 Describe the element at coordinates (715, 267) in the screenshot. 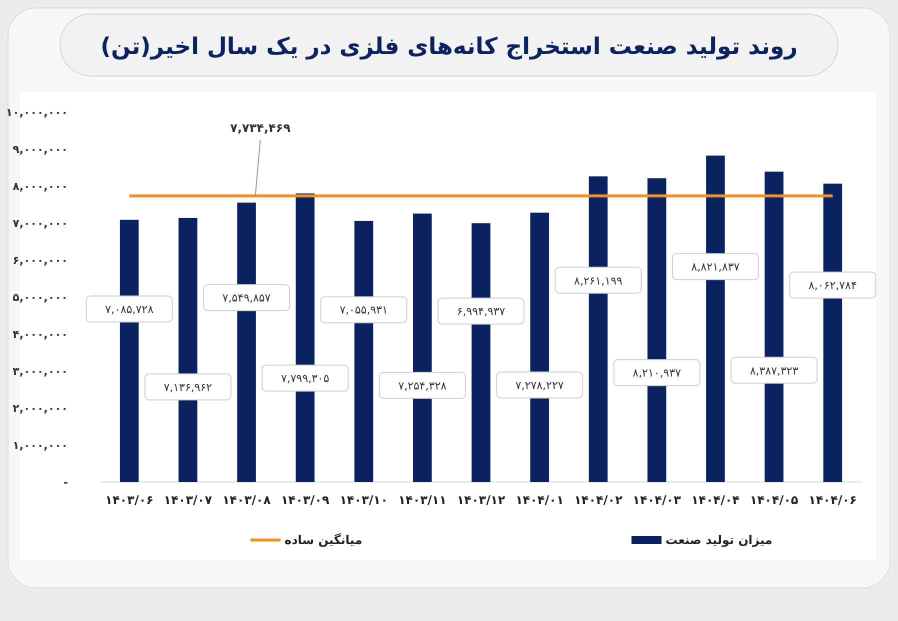

I see `data-label: ۸,۸۲۱,۸۳۷` at that location.